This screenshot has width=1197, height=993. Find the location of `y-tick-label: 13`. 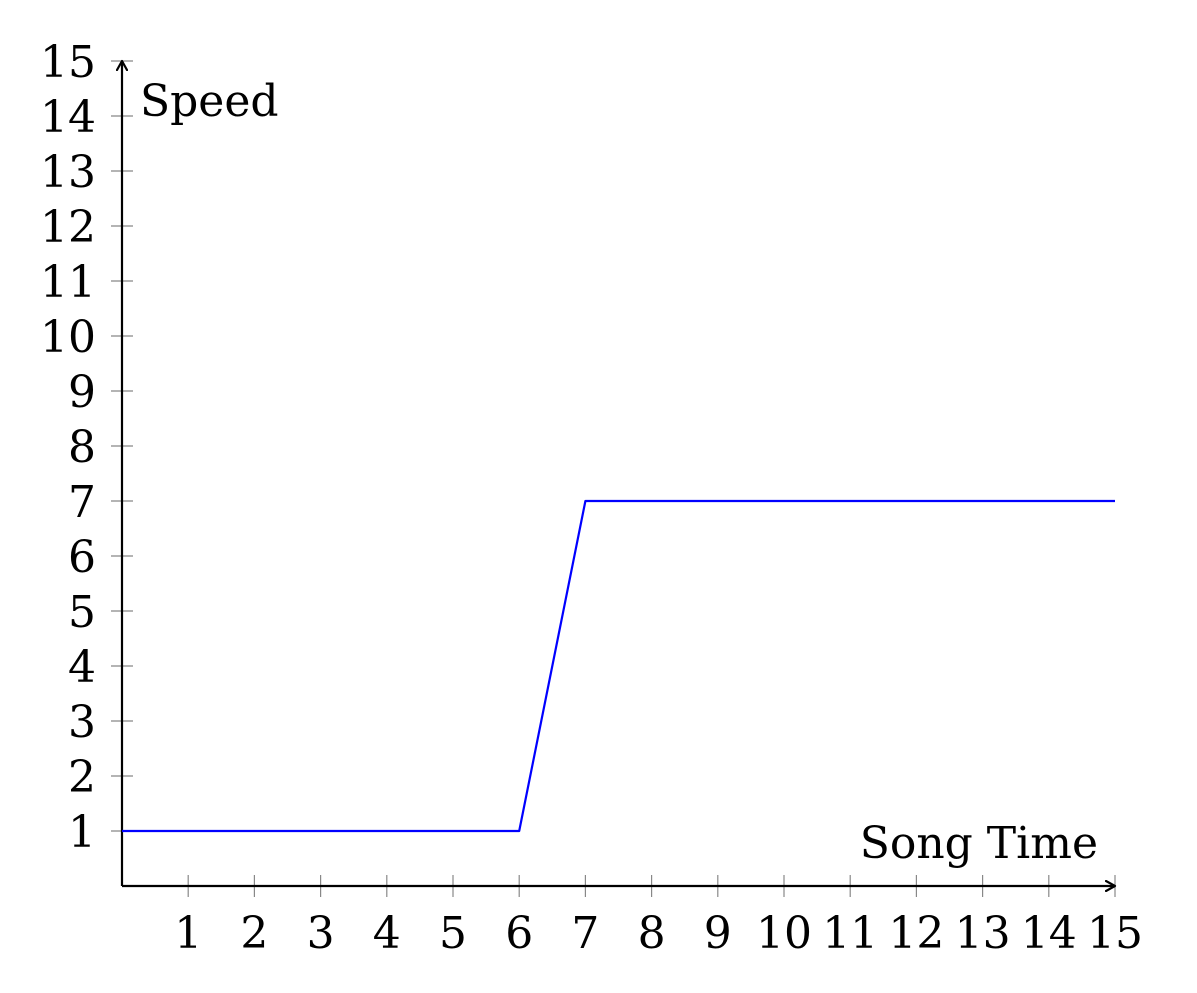

y-tick-label: 13 is located at coordinates (68, 172).